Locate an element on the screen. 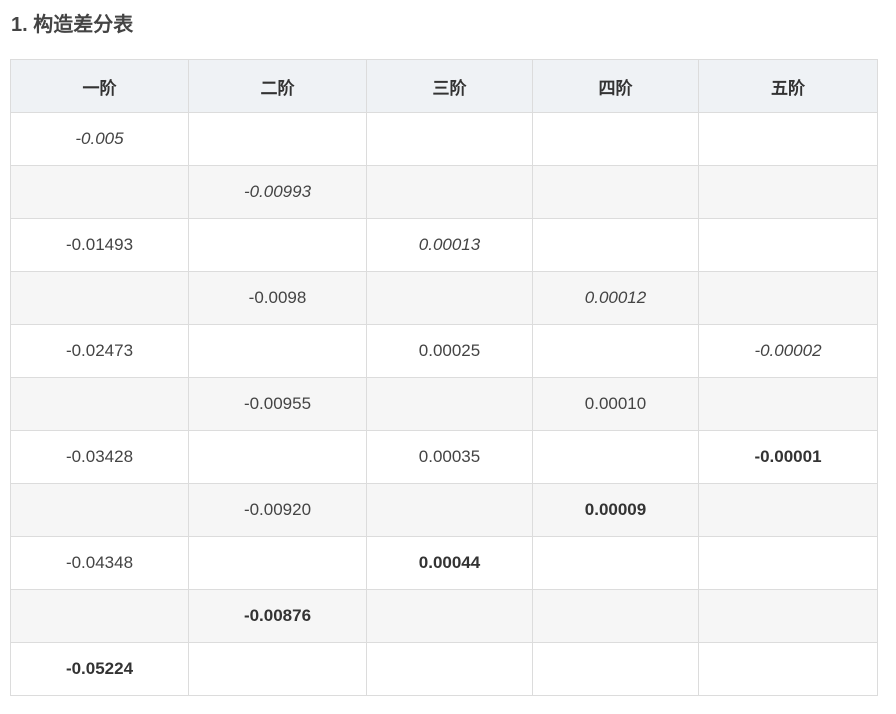  table-cell-order-1: -0.005 is located at coordinates (99, 139).